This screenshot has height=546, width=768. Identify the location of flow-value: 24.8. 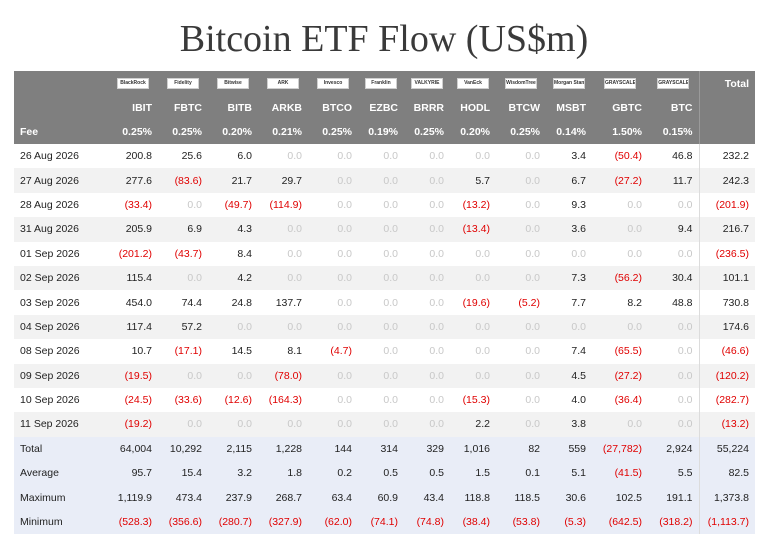
(241, 302).